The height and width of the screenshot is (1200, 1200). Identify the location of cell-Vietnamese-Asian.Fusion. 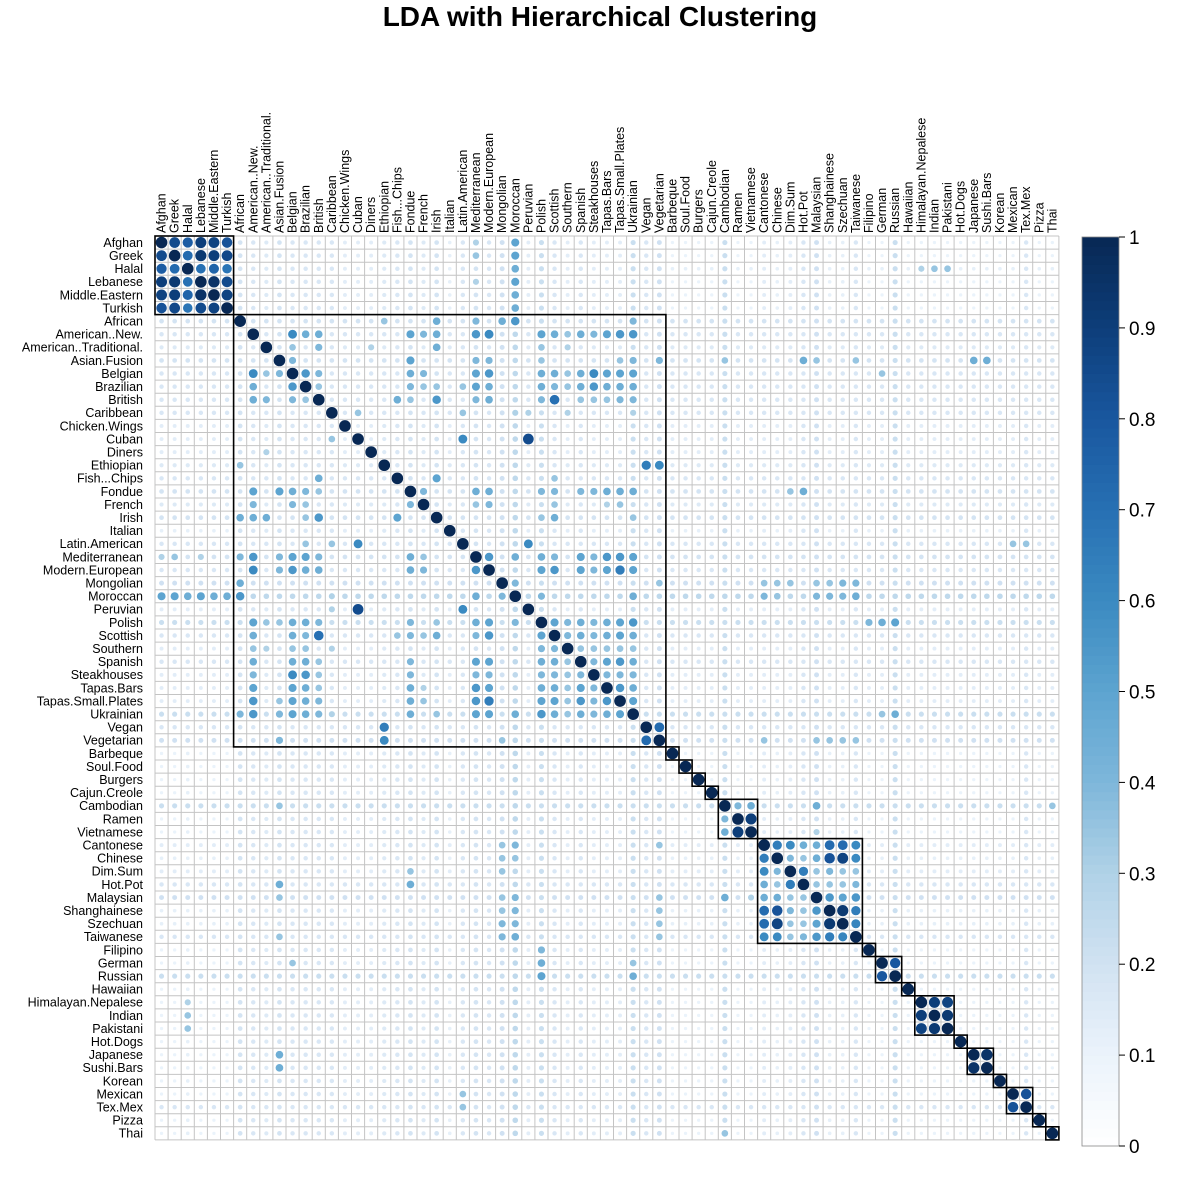
(279, 832).